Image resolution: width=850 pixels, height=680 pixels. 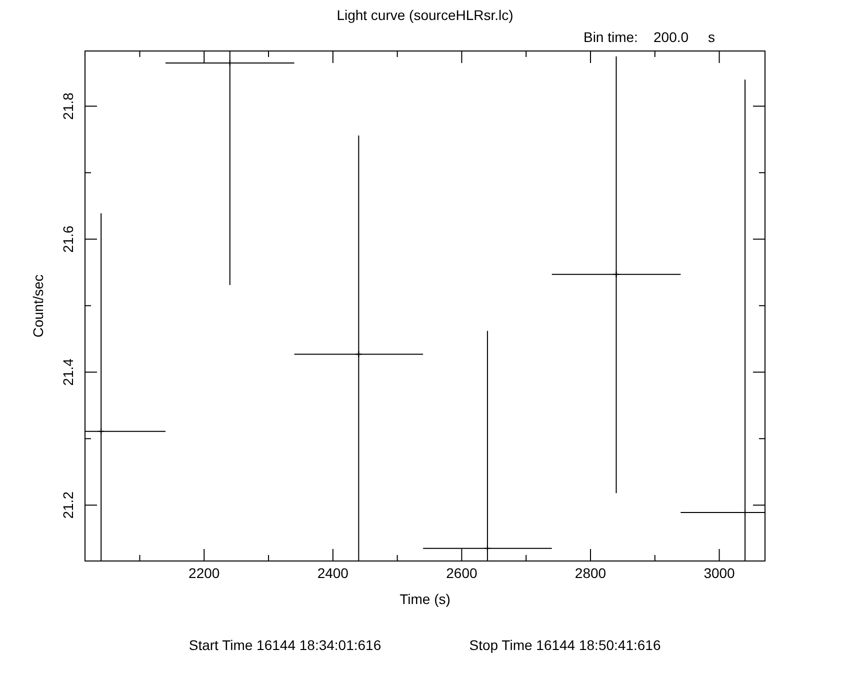 I want to click on x-tick-label: 2800, so click(x=590, y=573).